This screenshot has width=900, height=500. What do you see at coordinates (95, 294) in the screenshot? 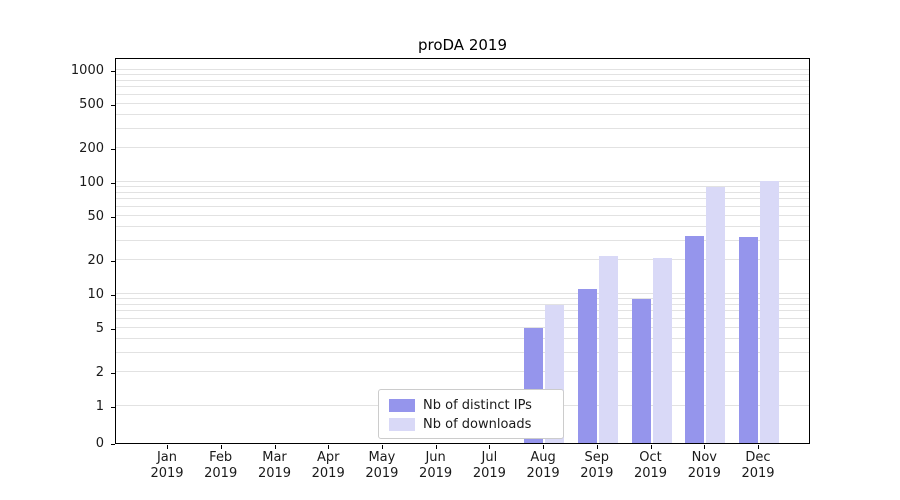
I see `y-tick-label: 10` at bounding box center [95, 294].